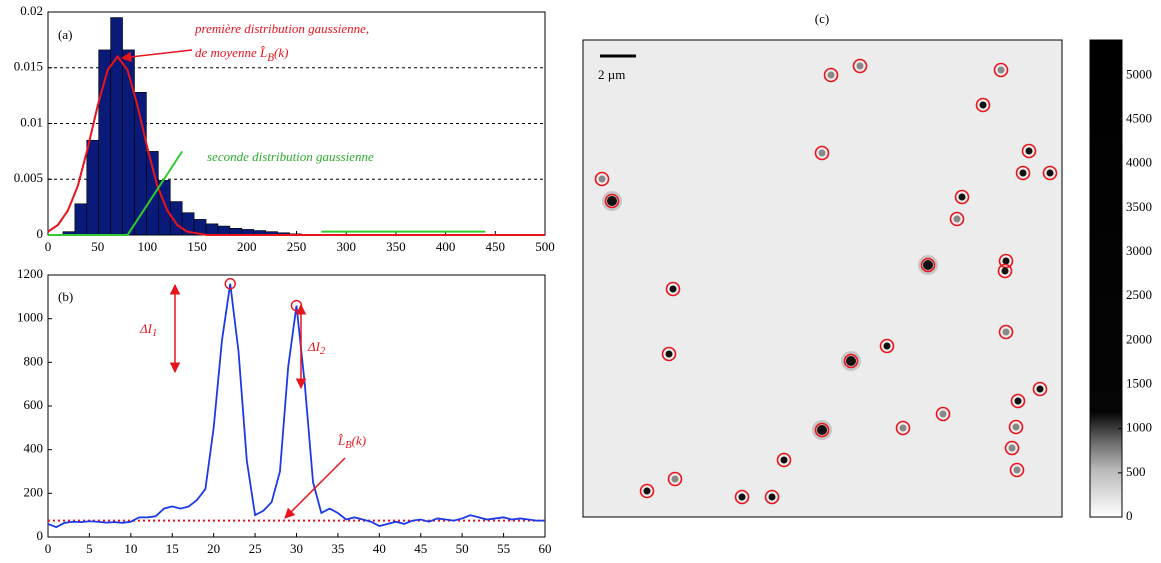  Describe the element at coordinates (611, 74) in the screenshot. I see `scale-bar-label: 2 µm` at that location.